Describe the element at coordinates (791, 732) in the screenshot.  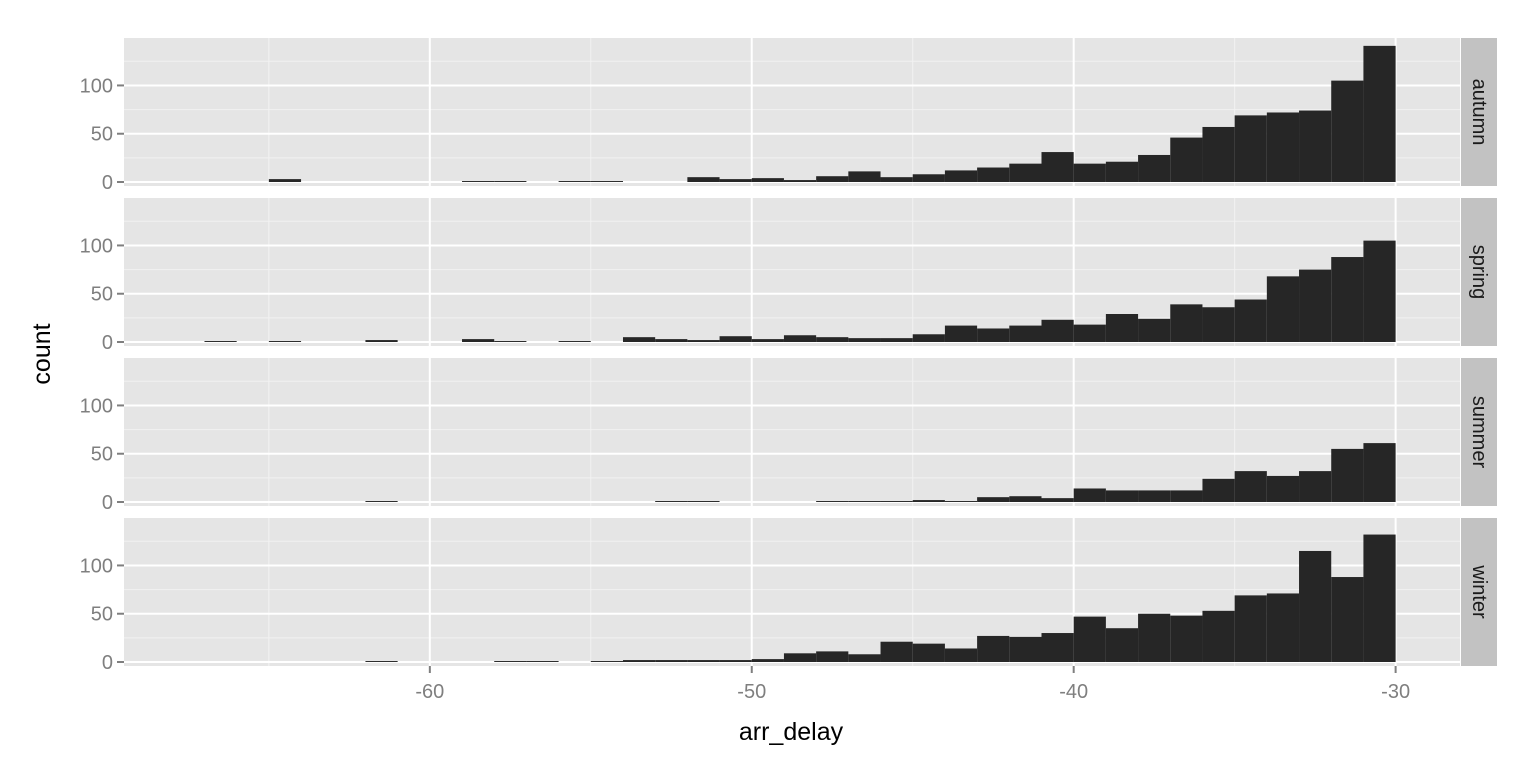
I see `x-axis-title: arr_delay` at that location.